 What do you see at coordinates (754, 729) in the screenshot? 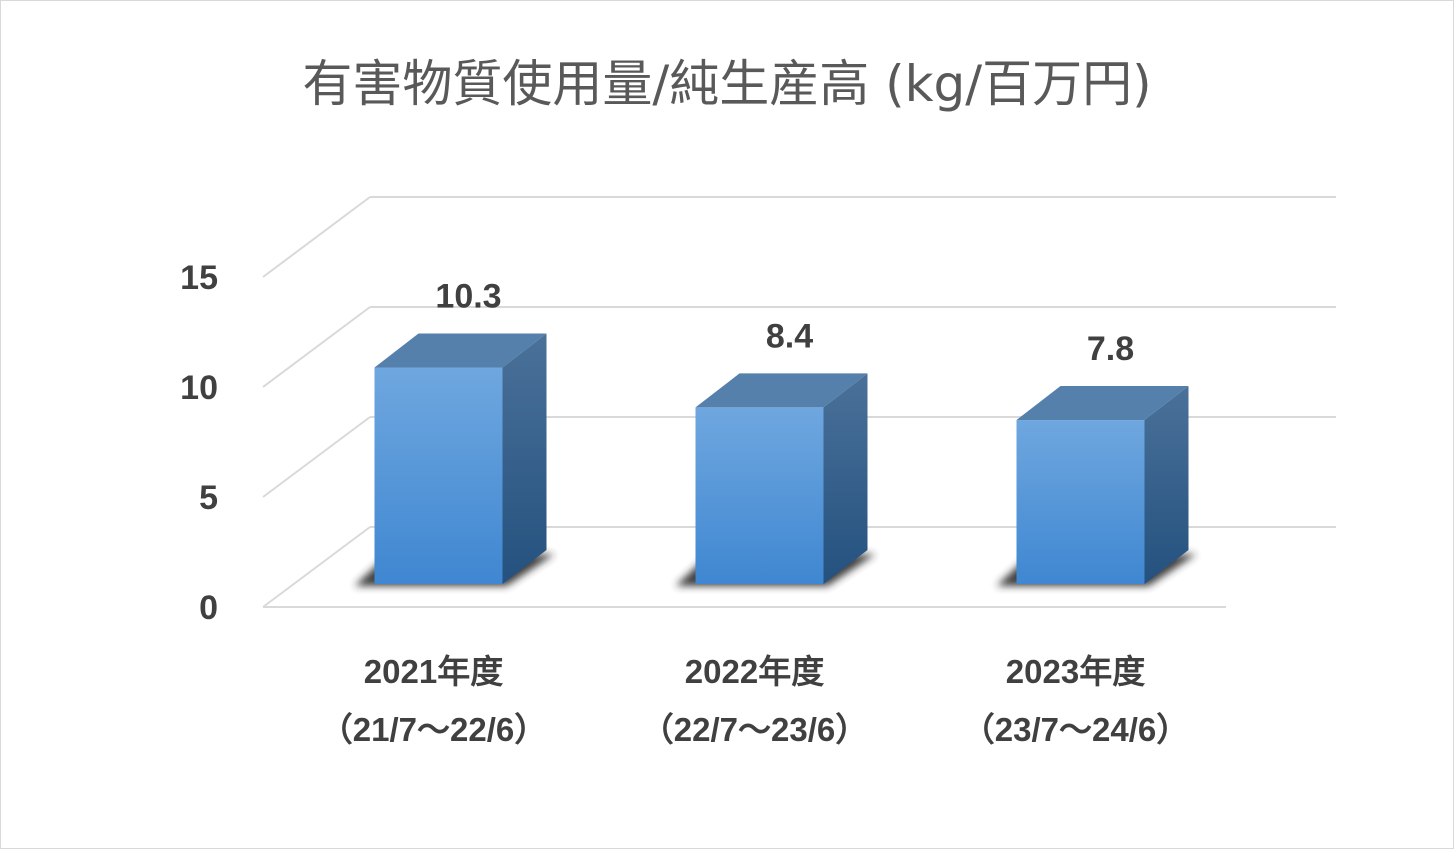
I see `x-tick-label: （22/7～23/6）` at bounding box center [754, 729].